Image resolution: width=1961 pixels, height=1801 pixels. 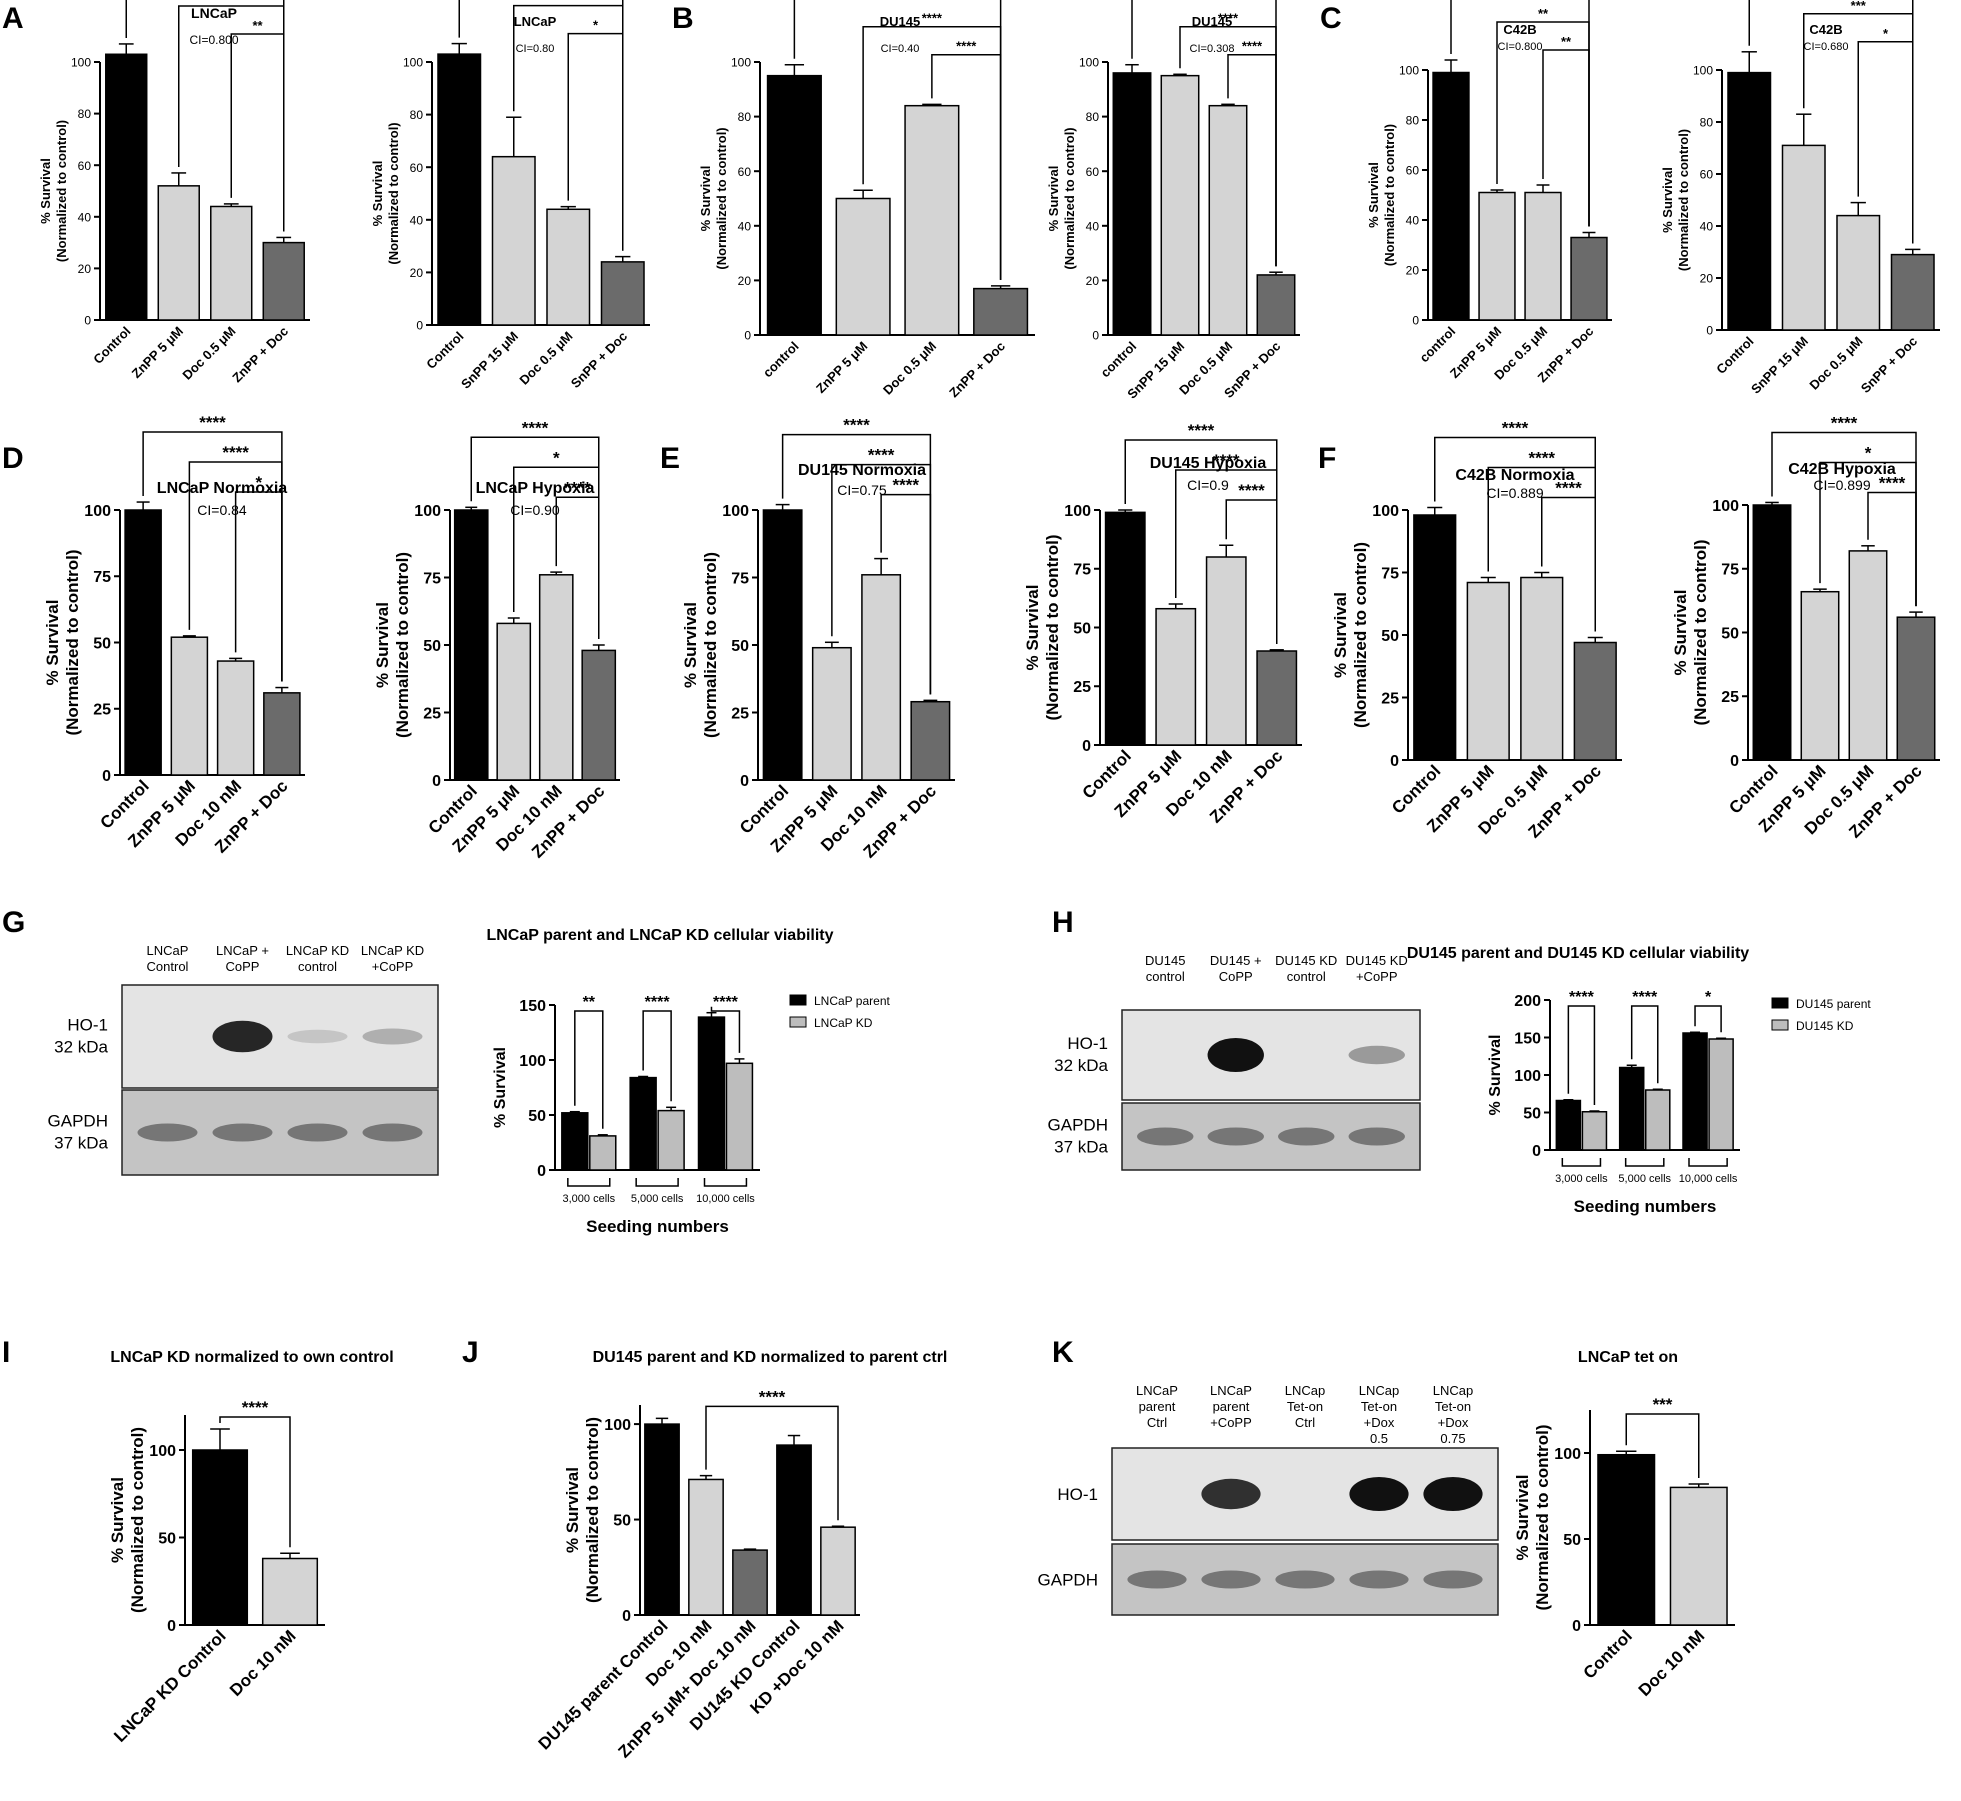 I want to click on blot-label: GAPDH, so click(x=1078, y=1125).